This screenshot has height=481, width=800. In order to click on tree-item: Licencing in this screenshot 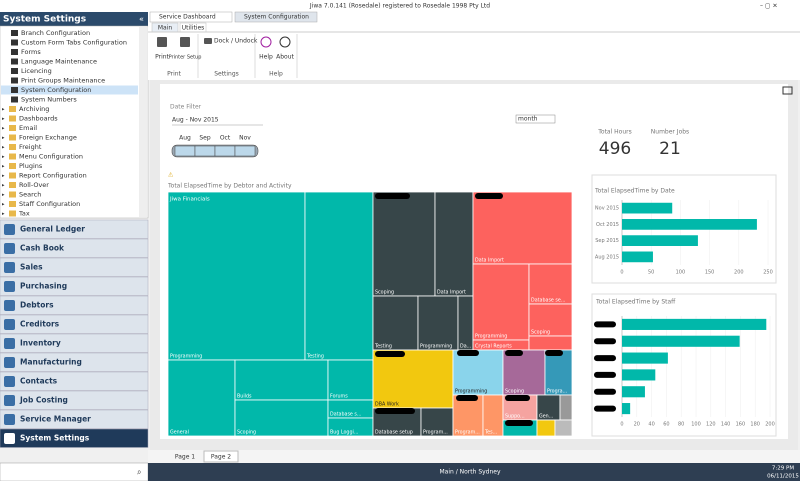, I will do `click(36, 71)`.